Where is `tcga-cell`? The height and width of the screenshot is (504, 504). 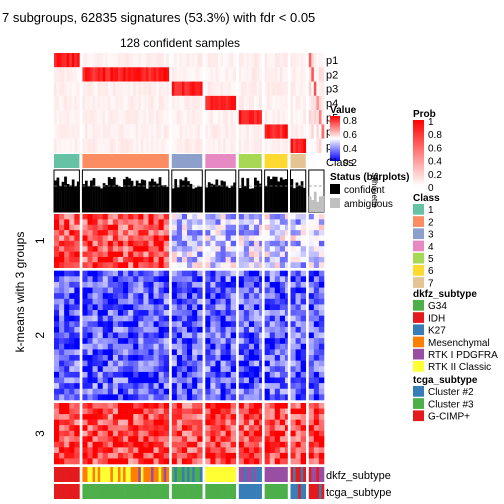
tcga-cell is located at coordinates (217, 491).